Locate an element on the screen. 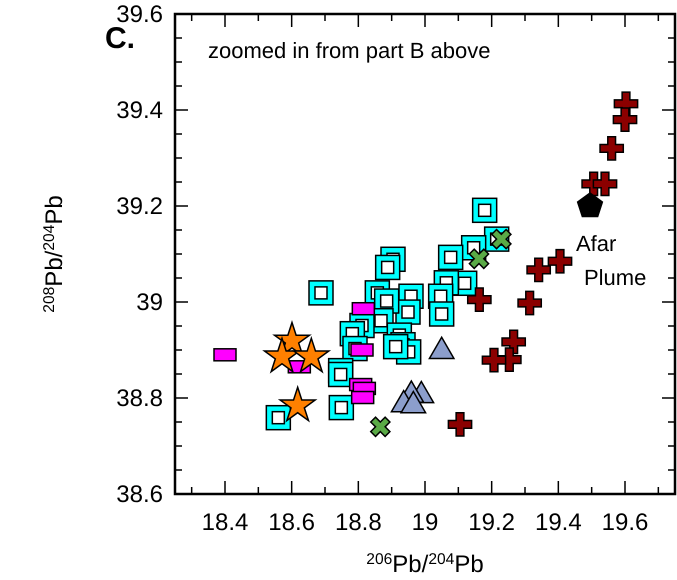  x-tick-label: 19.2 is located at coordinates (492, 522).